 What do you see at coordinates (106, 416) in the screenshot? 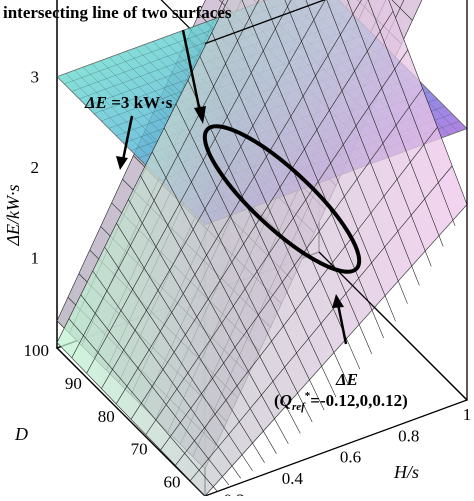
I see `y-tick-label: 80` at bounding box center [106, 416].